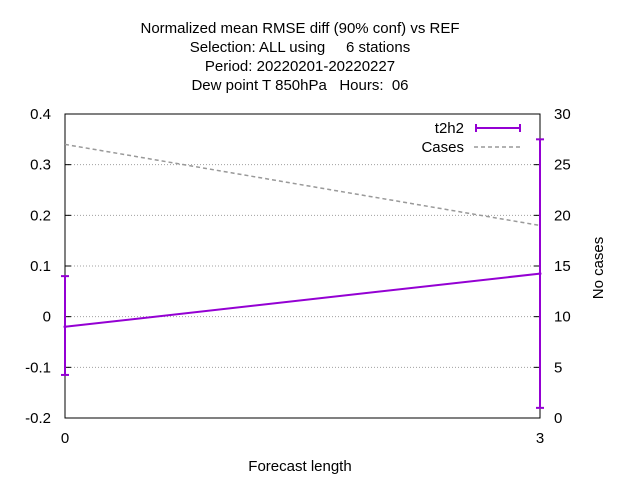 The height and width of the screenshot is (480, 640). What do you see at coordinates (442, 147) in the screenshot?
I see `legend-label: Cases` at bounding box center [442, 147].